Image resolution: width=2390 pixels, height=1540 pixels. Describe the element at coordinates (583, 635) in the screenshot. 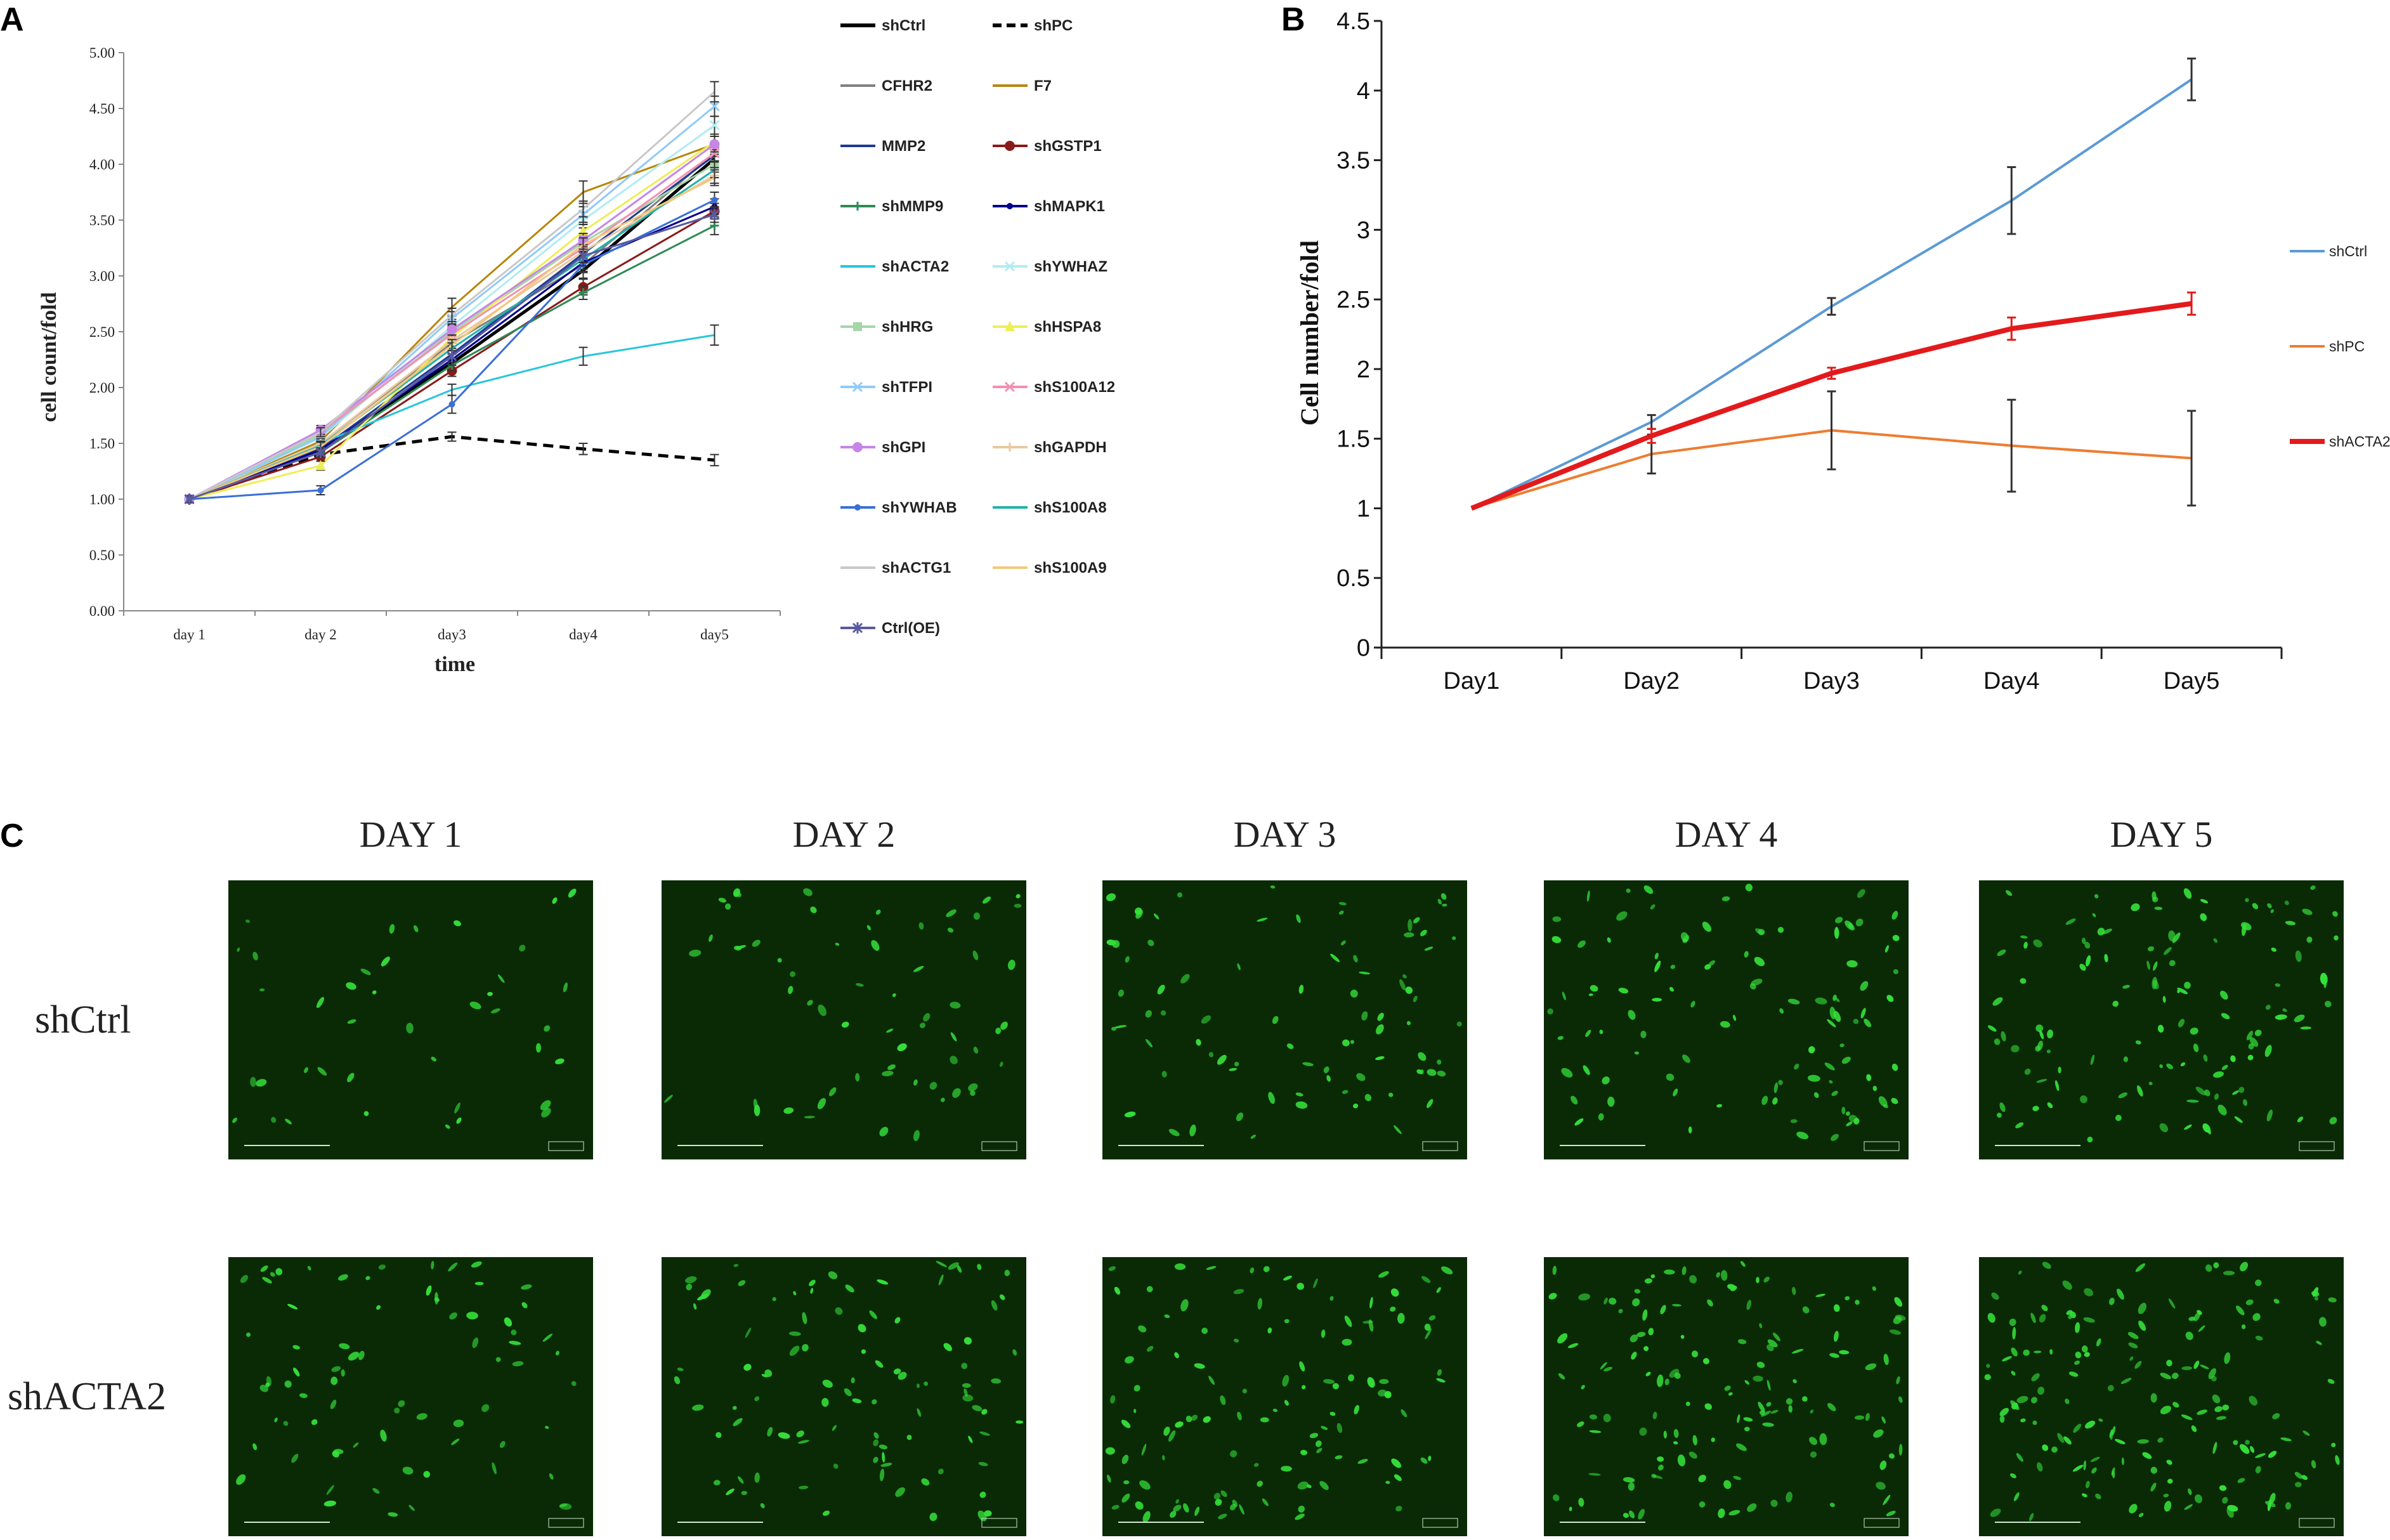

I see `chart-a-xtick-label: day4` at that location.